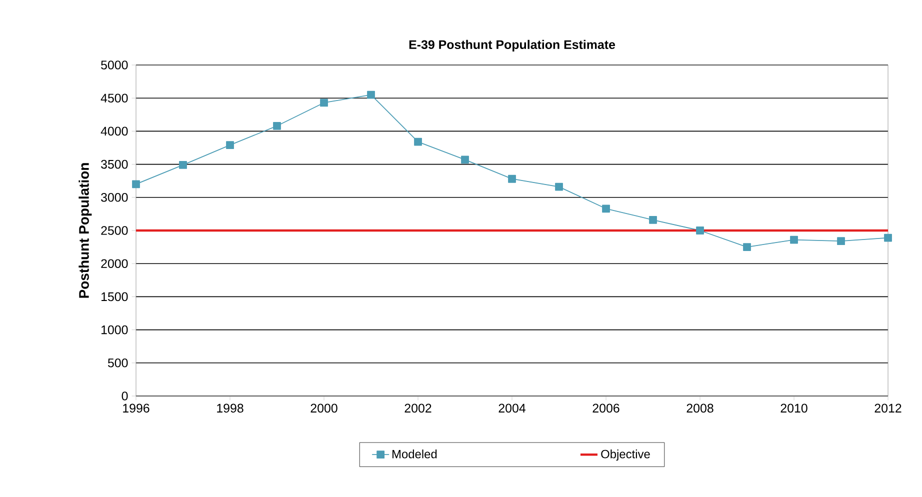  I want to click on y-tick-label: 0, so click(125, 396).